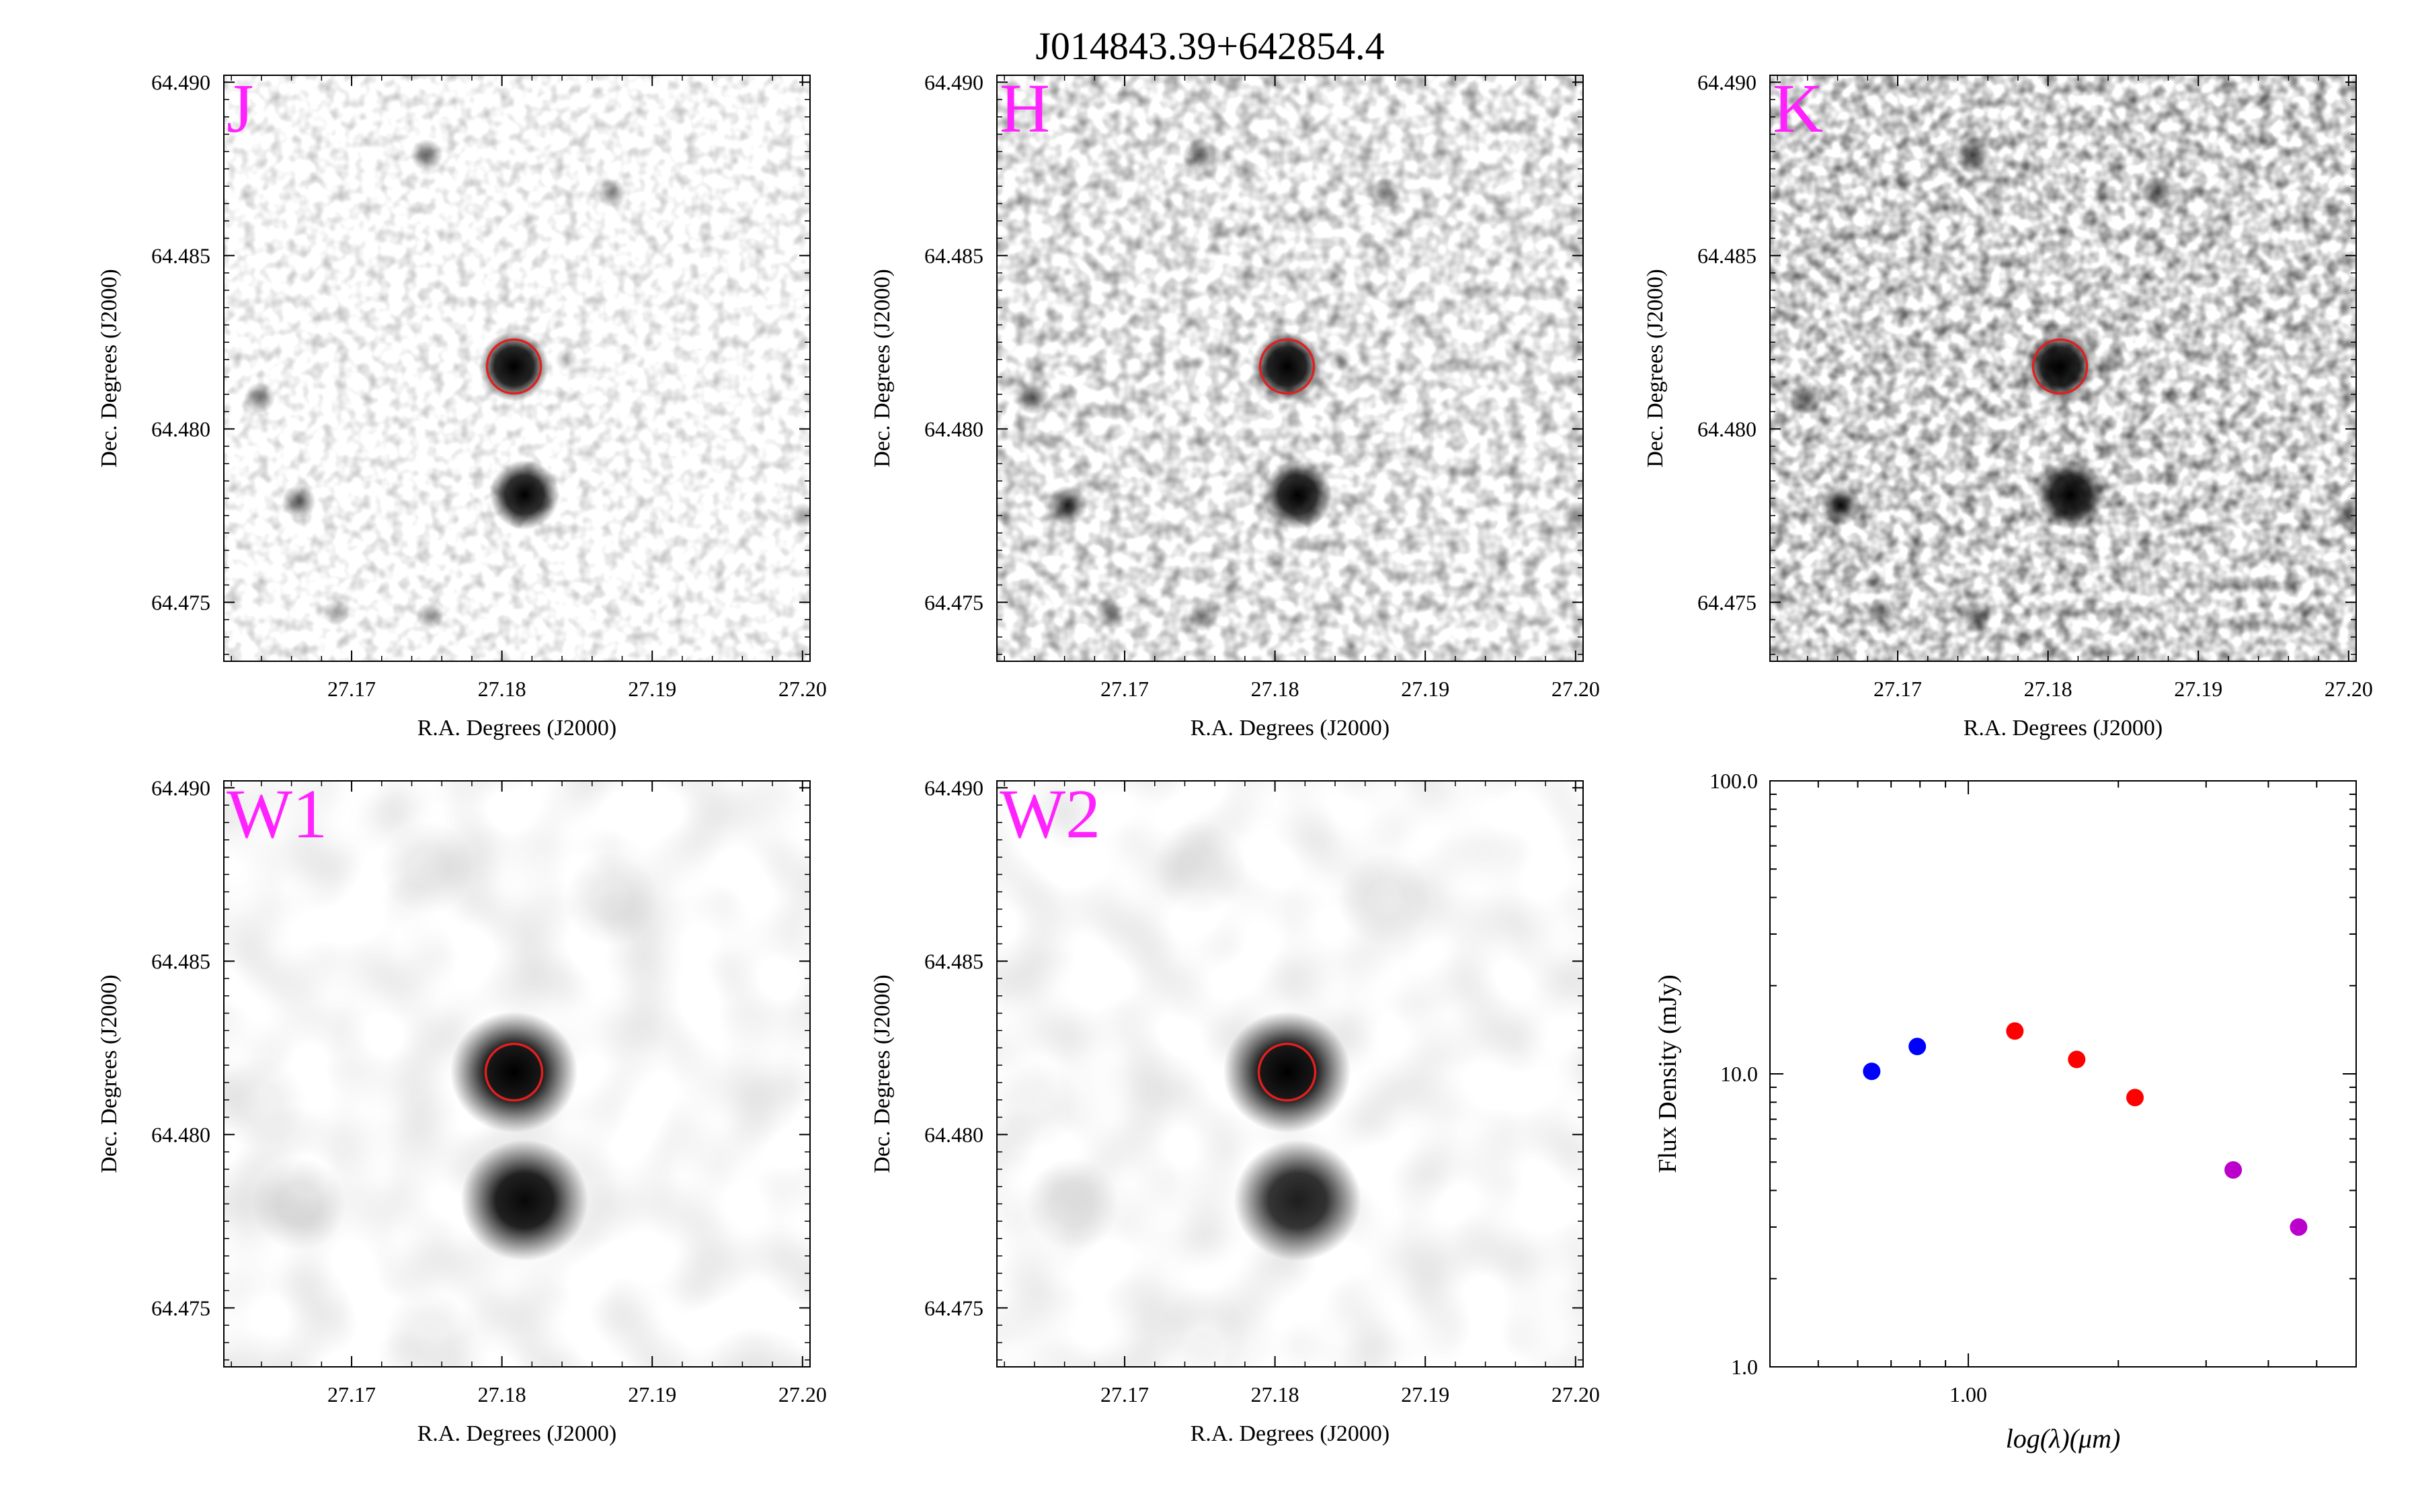  Describe the element at coordinates (2063, 1074) in the screenshot. I see `sed-frame` at that location.